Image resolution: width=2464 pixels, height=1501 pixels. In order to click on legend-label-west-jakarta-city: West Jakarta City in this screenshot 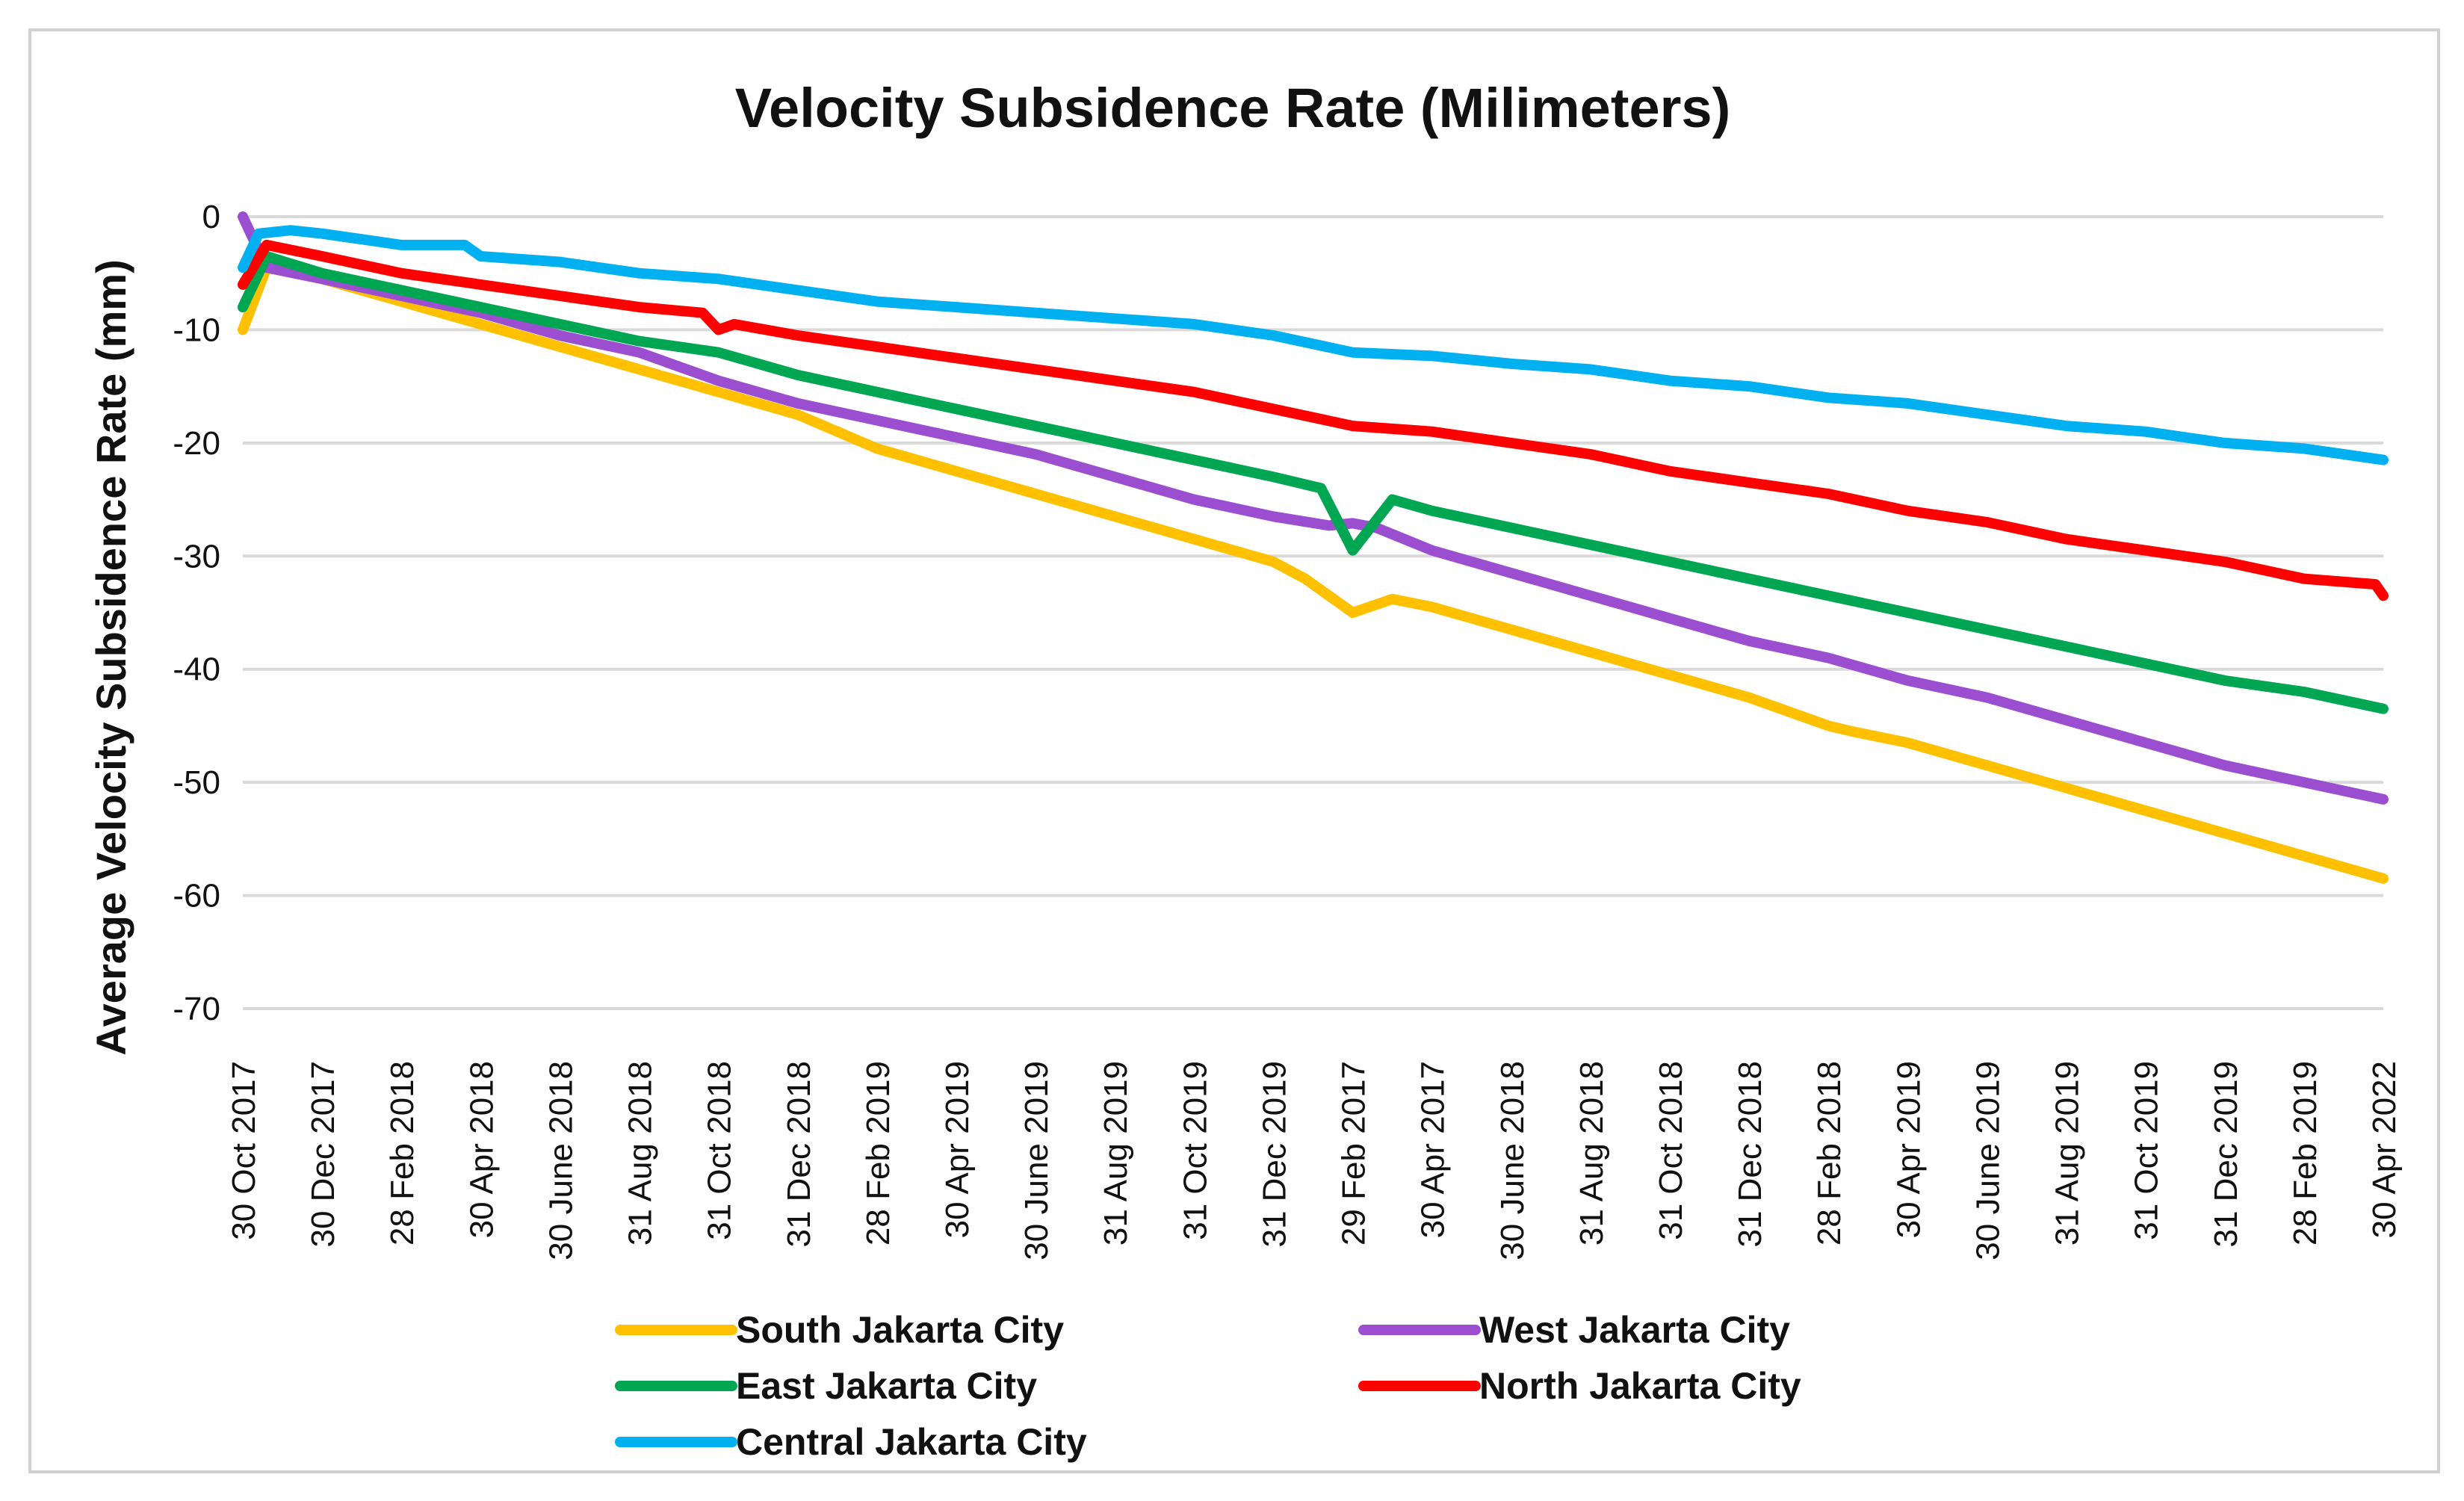, I will do `click(1634, 1330)`.